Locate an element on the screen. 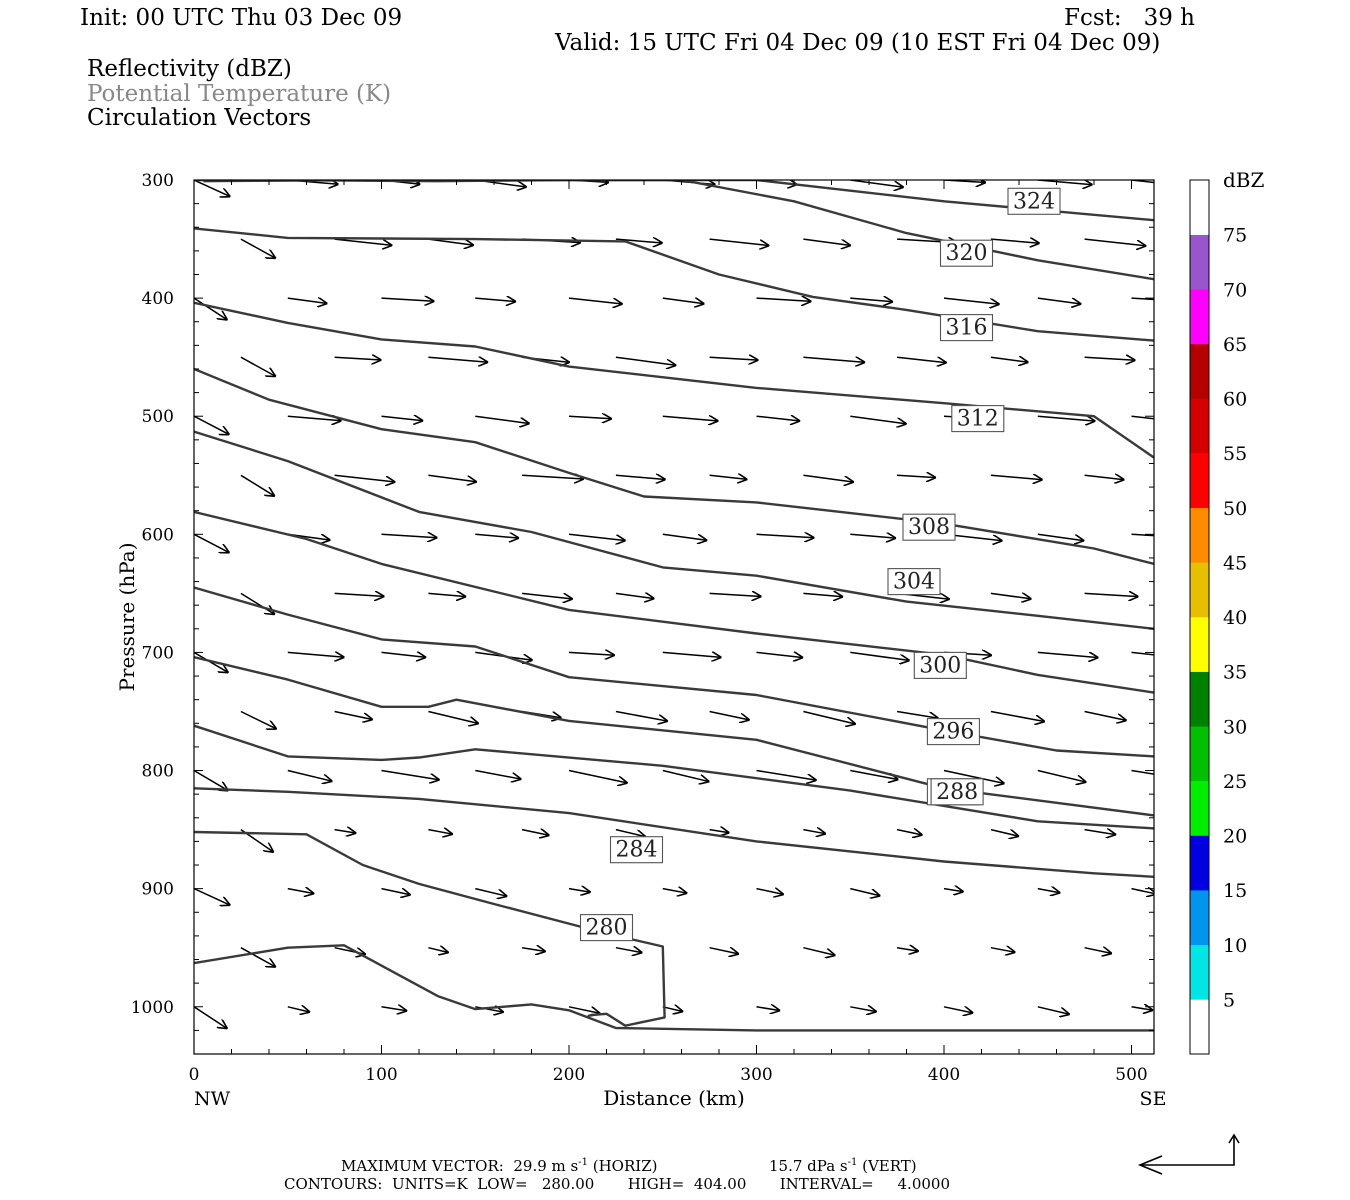 The image size is (1350, 1200). x-tick-label: 300 is located at coordinates (756, 1075).